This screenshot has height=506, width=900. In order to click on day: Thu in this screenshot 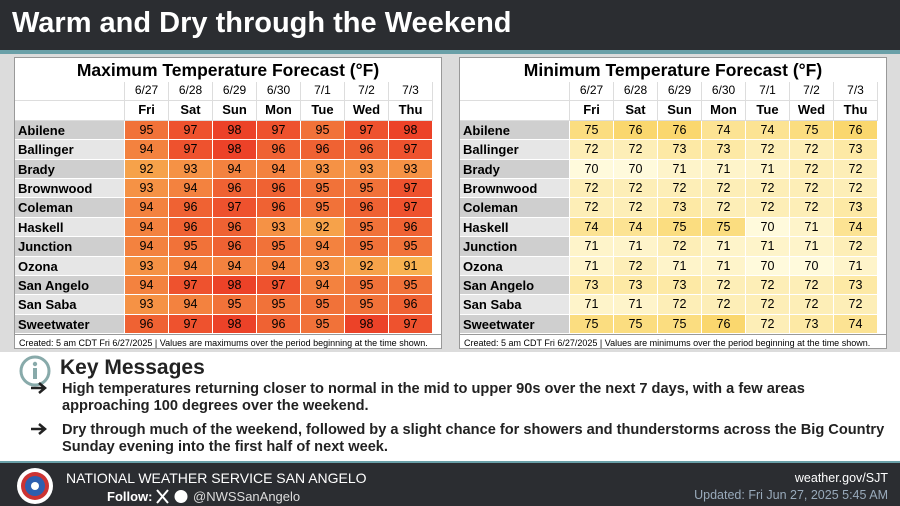, I will do `click(411, 111)`.